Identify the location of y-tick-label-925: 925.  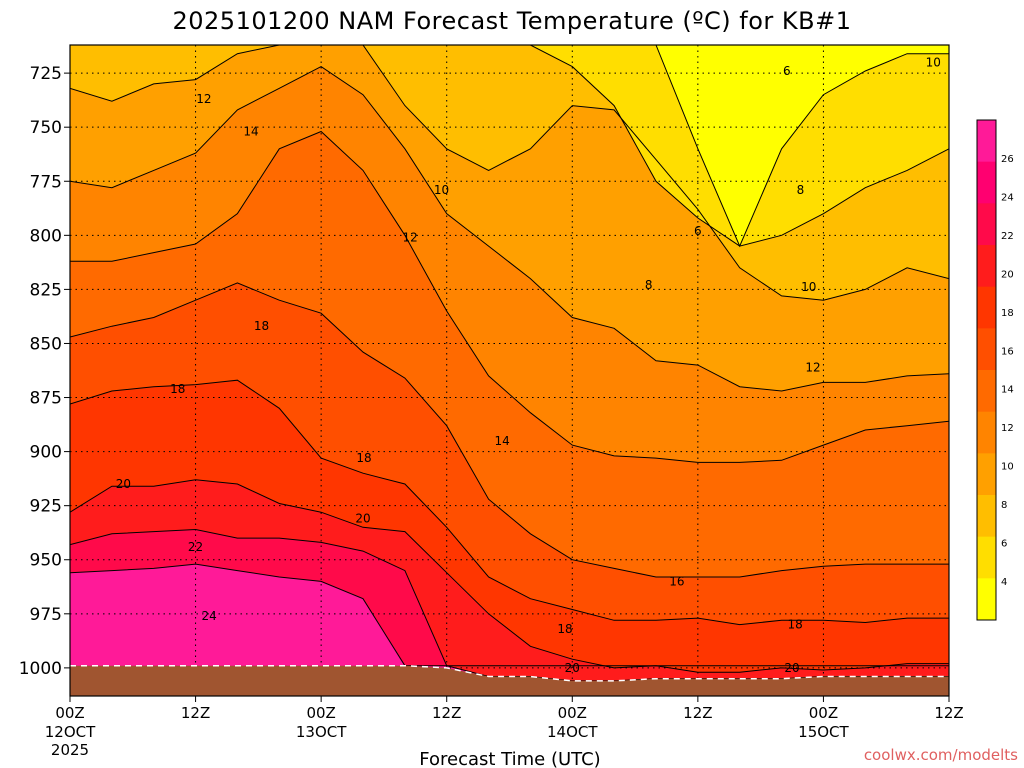
(46, 507).